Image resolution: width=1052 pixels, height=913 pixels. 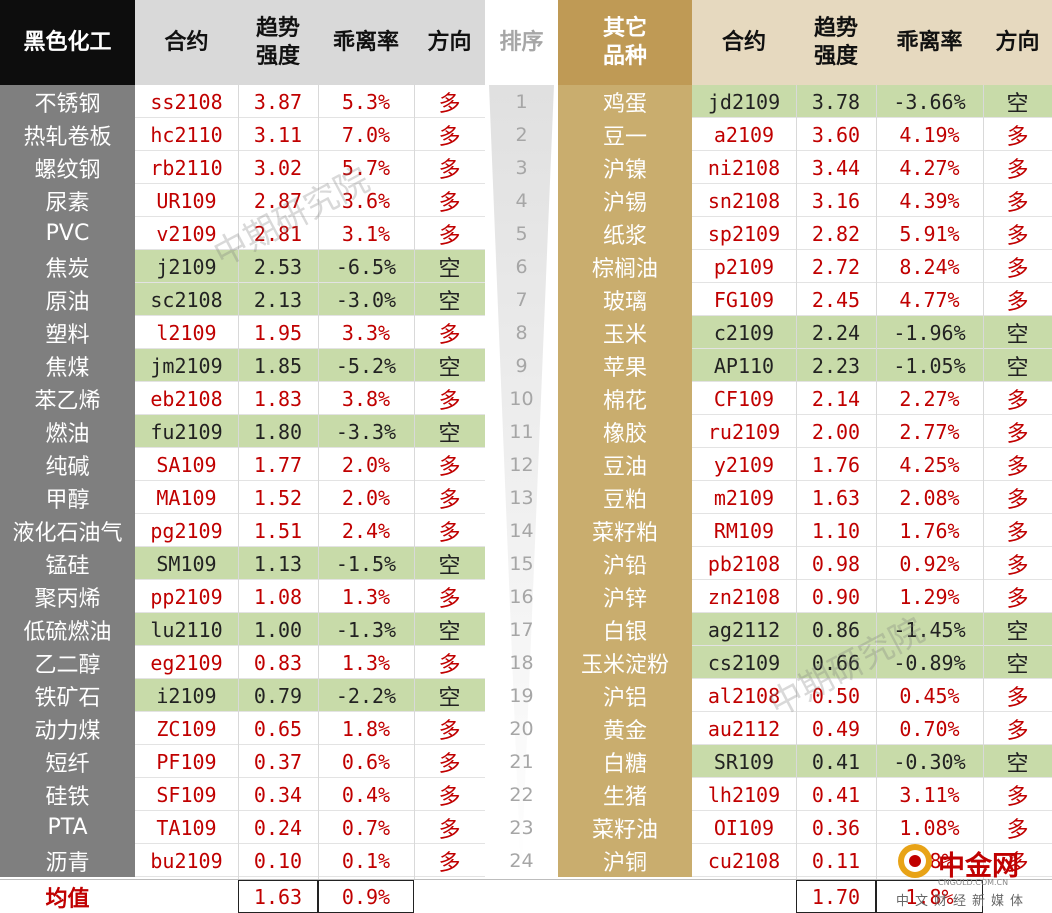 What do you see at coordinates (366, 761) in the screenshot?
I see `left-deviation-text: 0.6%` at bounding box center [366, 761].